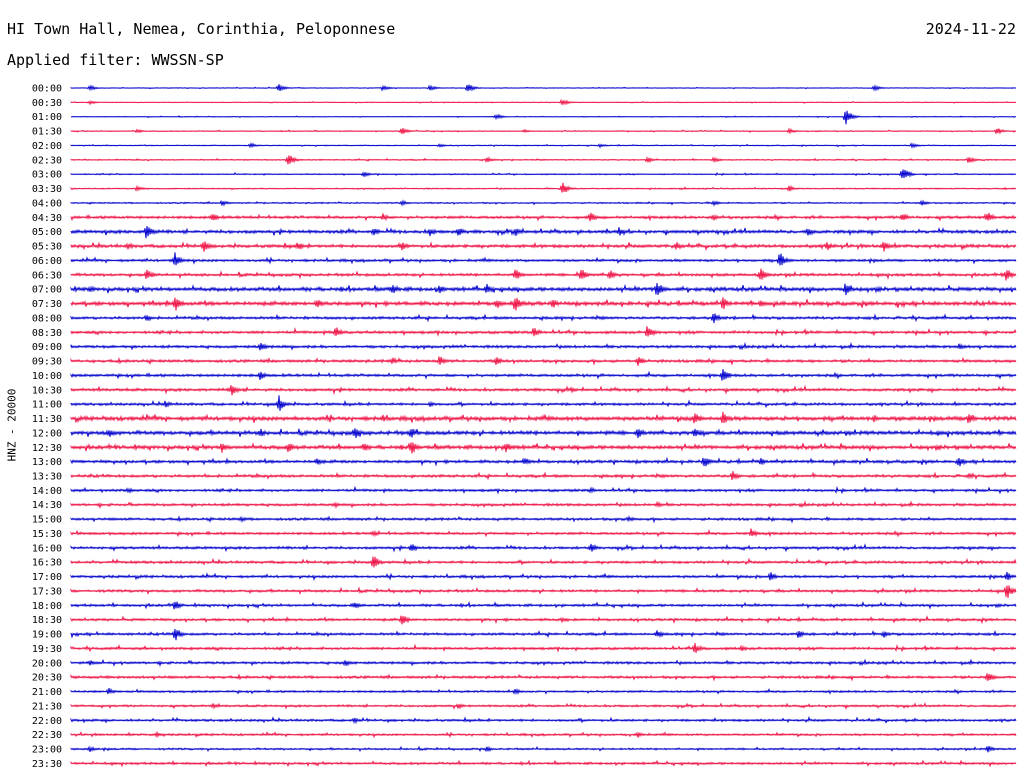  What do you see at coordinates (47, 591) in the screenshot?
I see `row-time-label: 17:30` at bounding box center [47, 591].